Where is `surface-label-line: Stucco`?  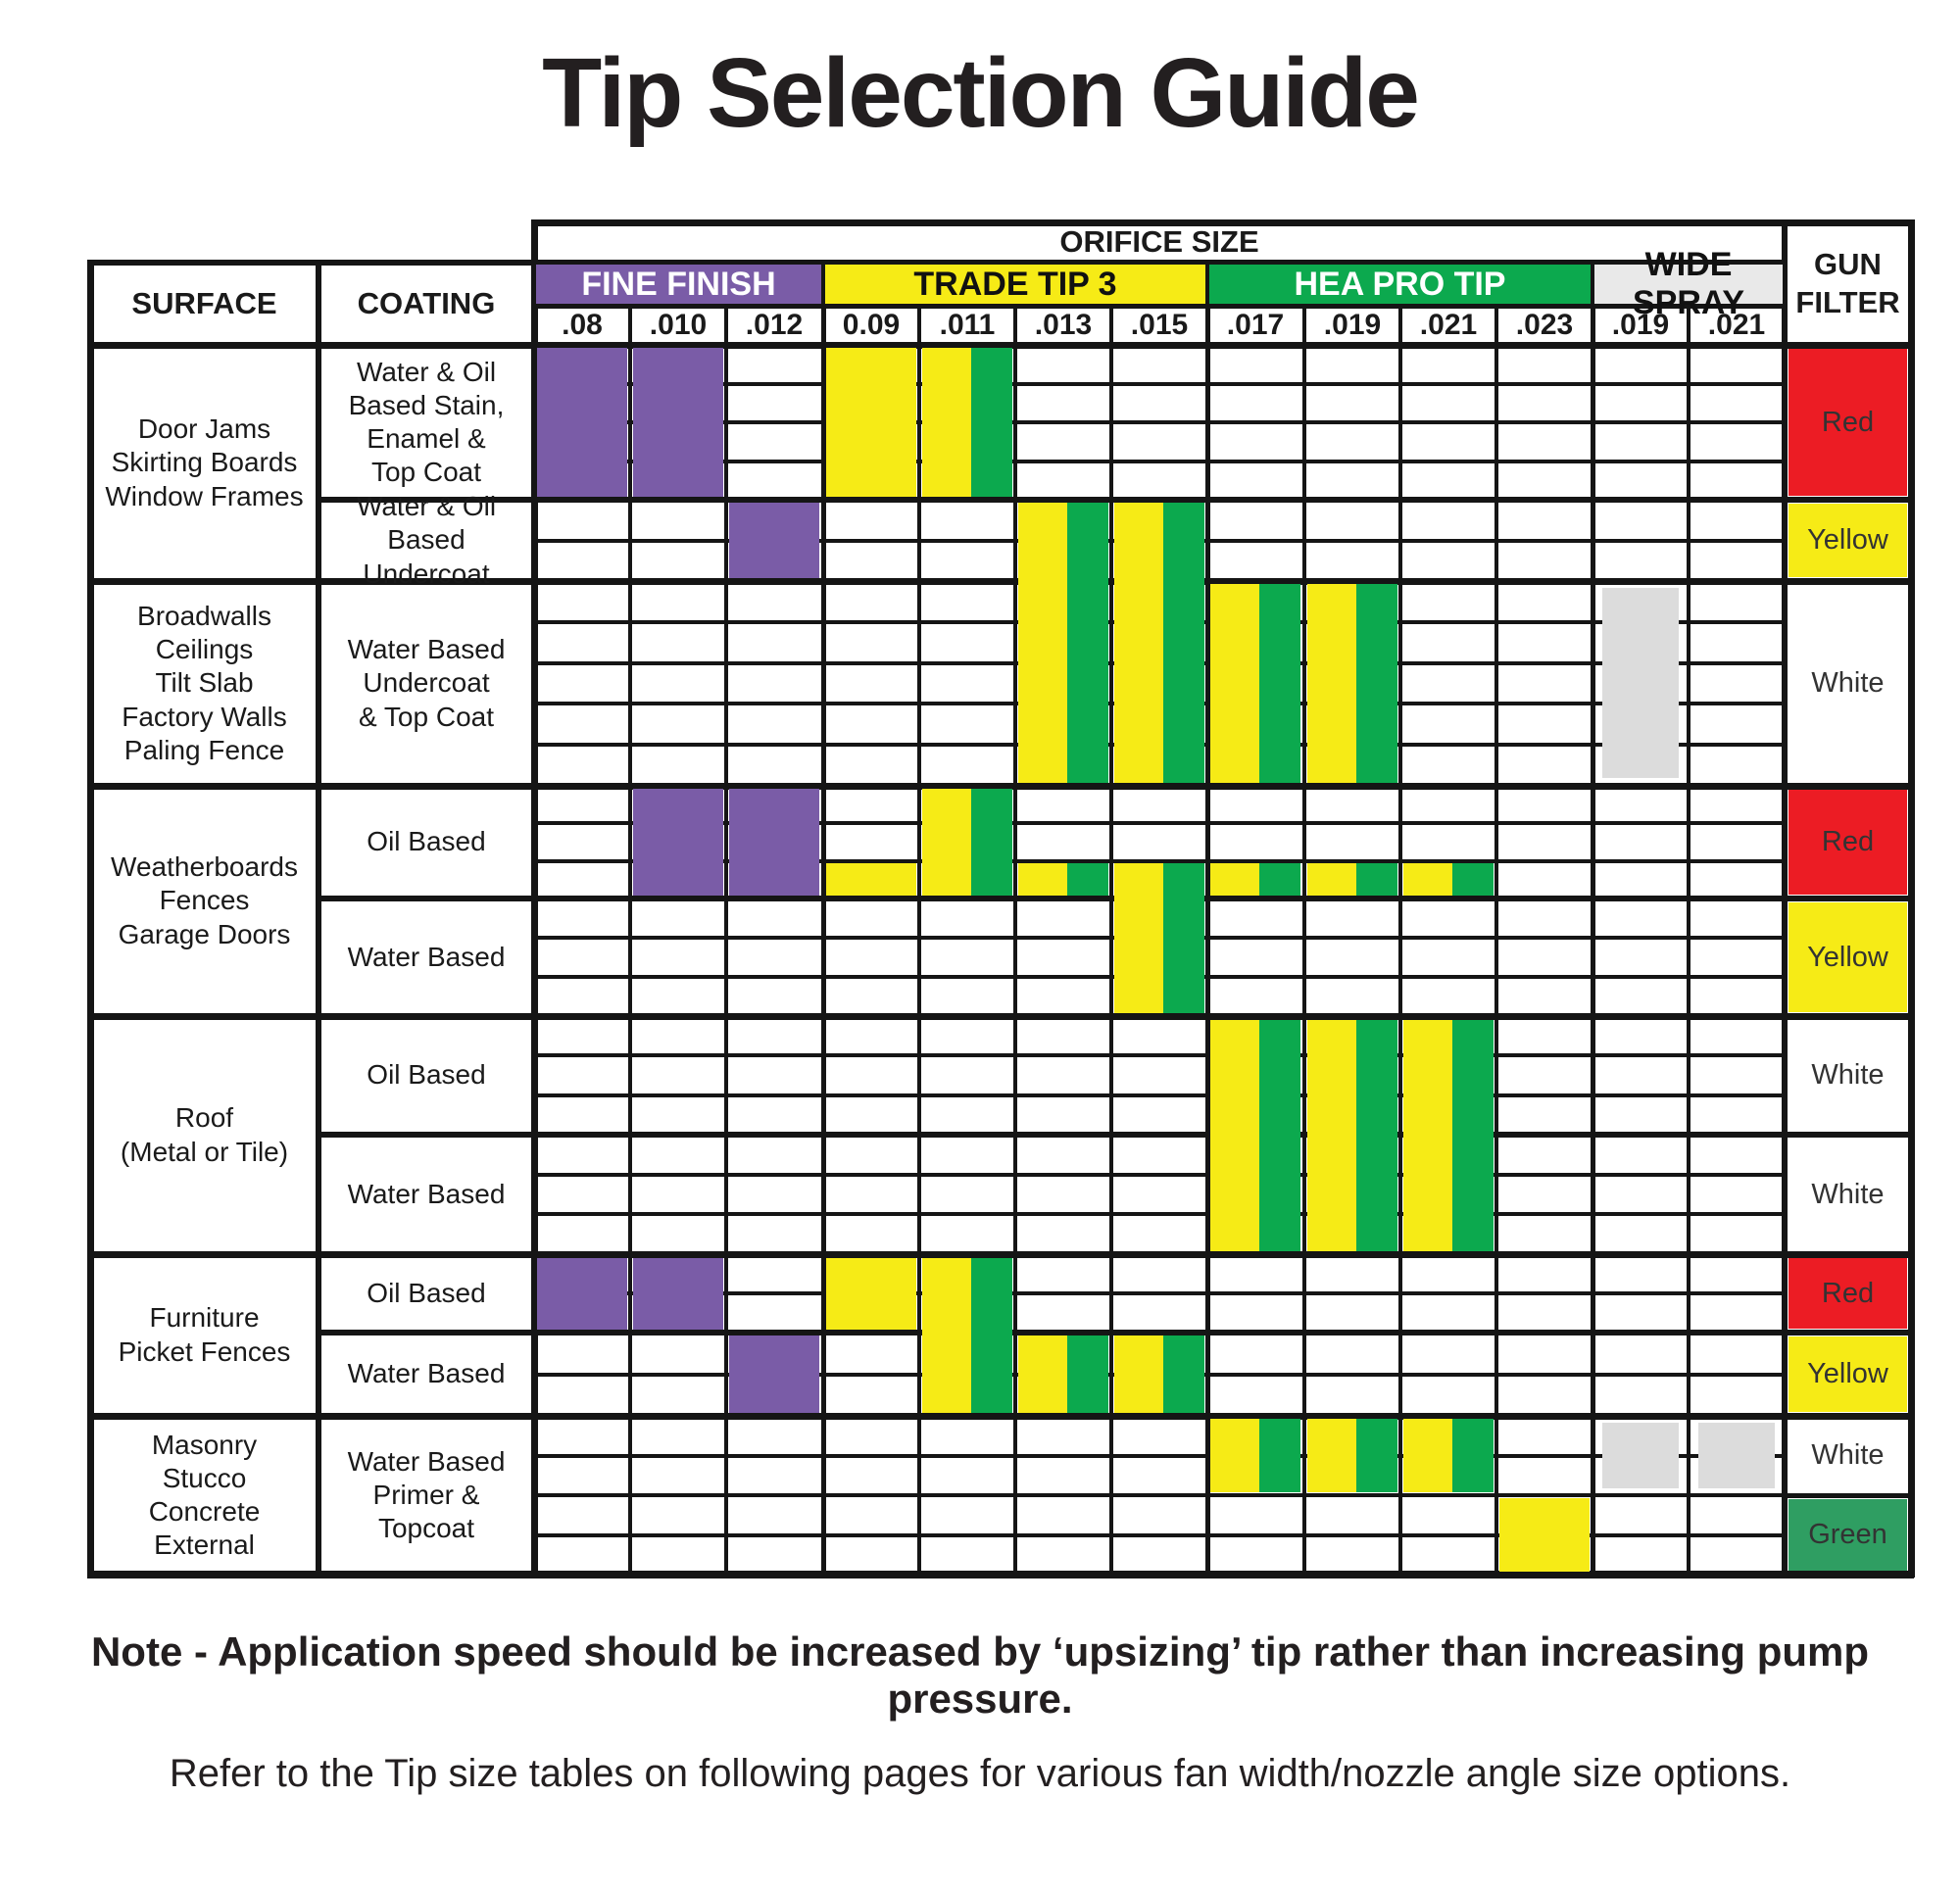 surface-label-line: Stucco is located at coordinates (204, 1477).